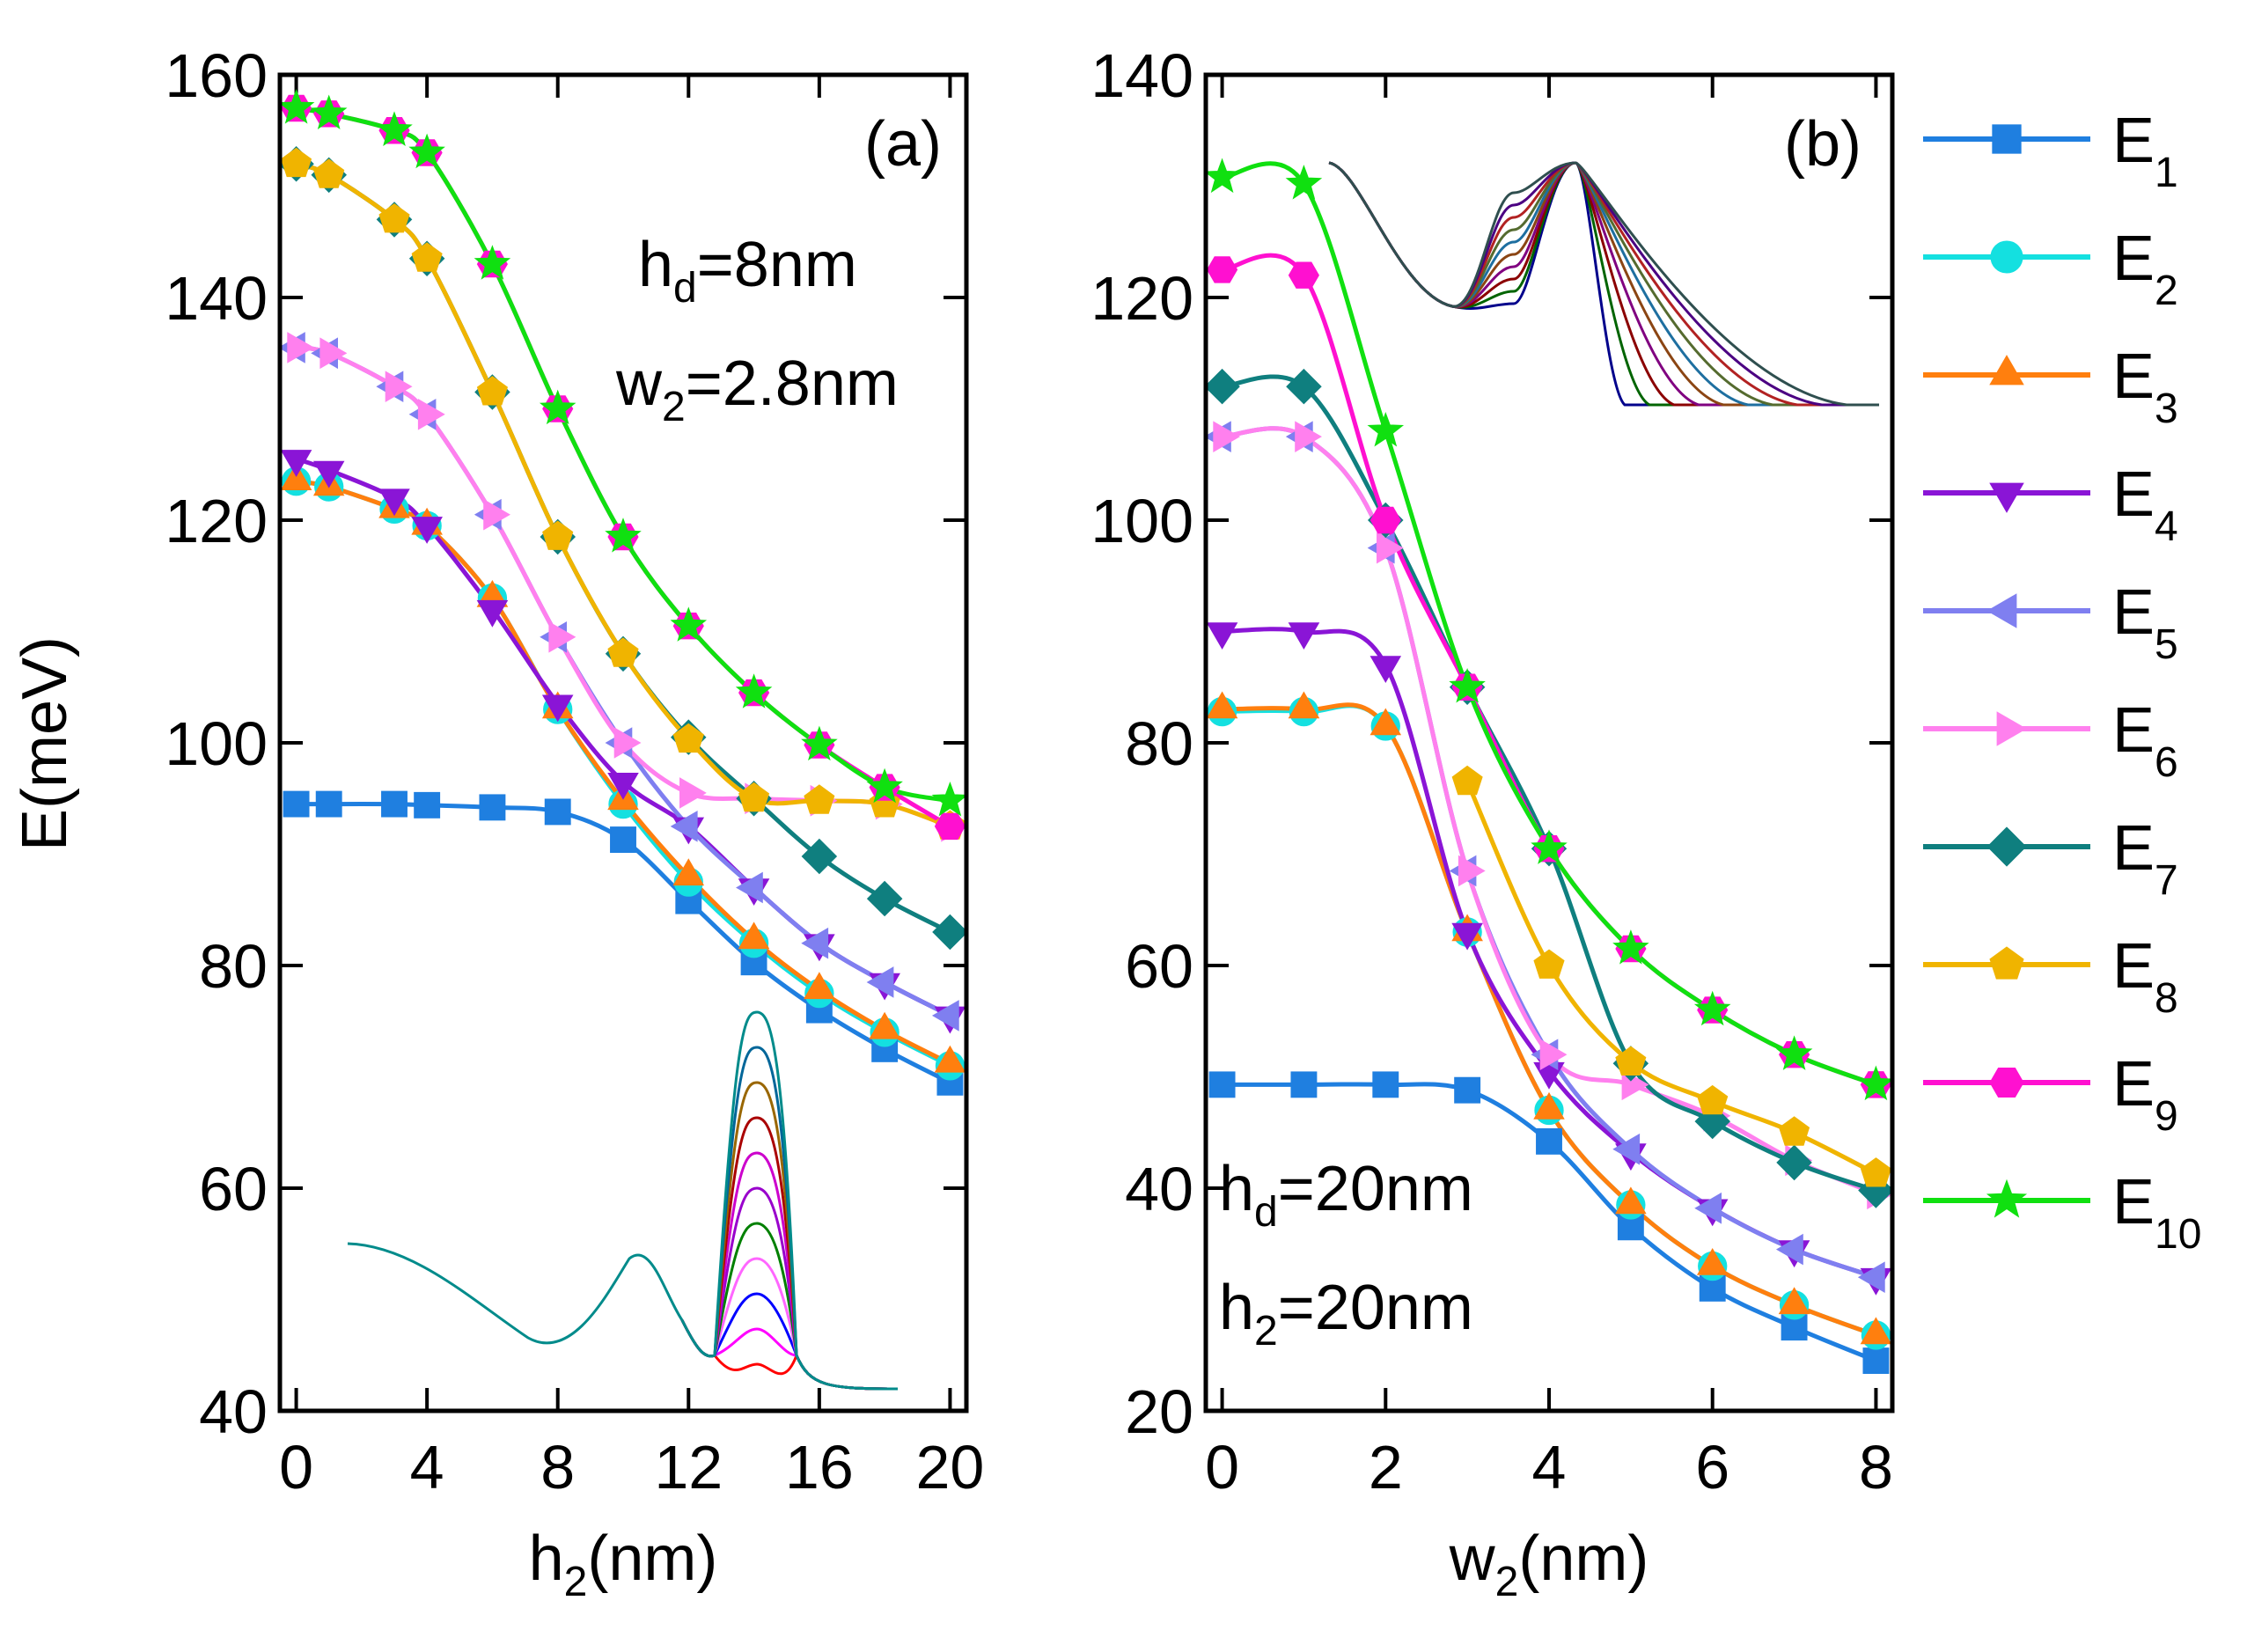 Image resolution: width=2247 pixels, height=1652 pixels. Describe the element at coordinates (2050, 151) in the screenshot. I see `legend-entry-E1: E1` at that location.